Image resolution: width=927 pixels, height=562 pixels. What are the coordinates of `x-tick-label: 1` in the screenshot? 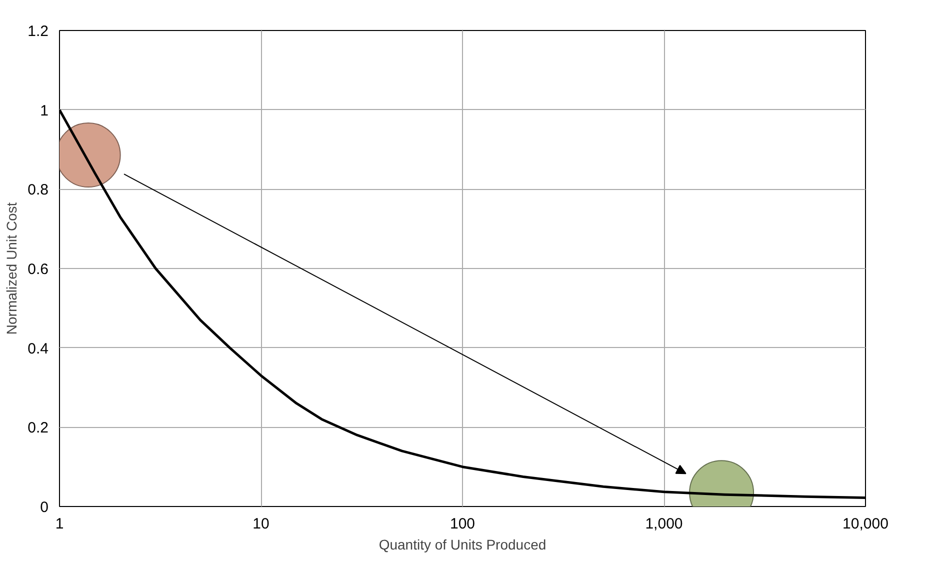 It's located at (59, 524).